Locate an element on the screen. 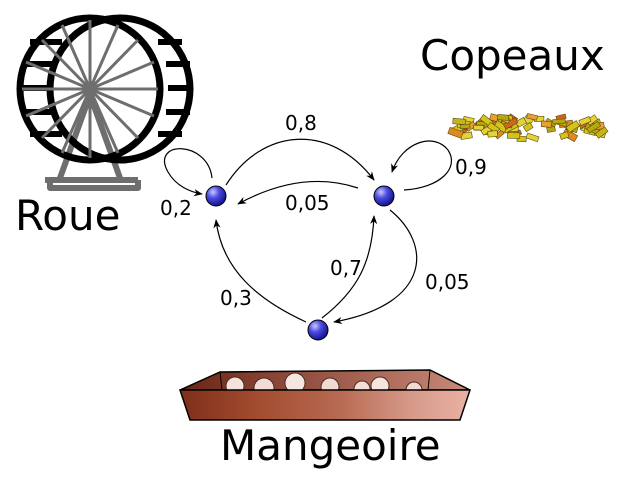 This screenshot has height=480, width=620. arrow-mangeoire-copeaux is located at coordinates (349, 267).